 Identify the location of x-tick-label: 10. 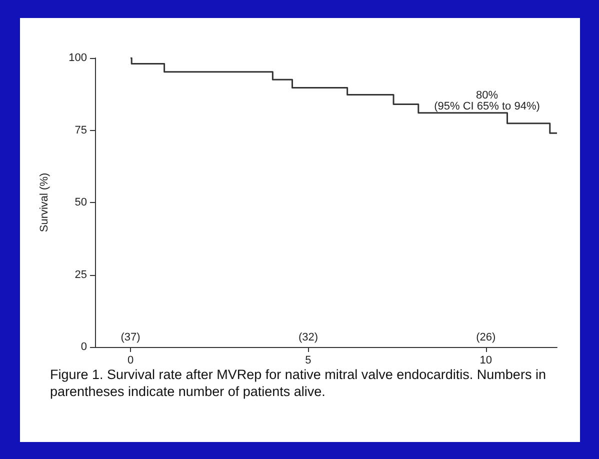
(486, 360).